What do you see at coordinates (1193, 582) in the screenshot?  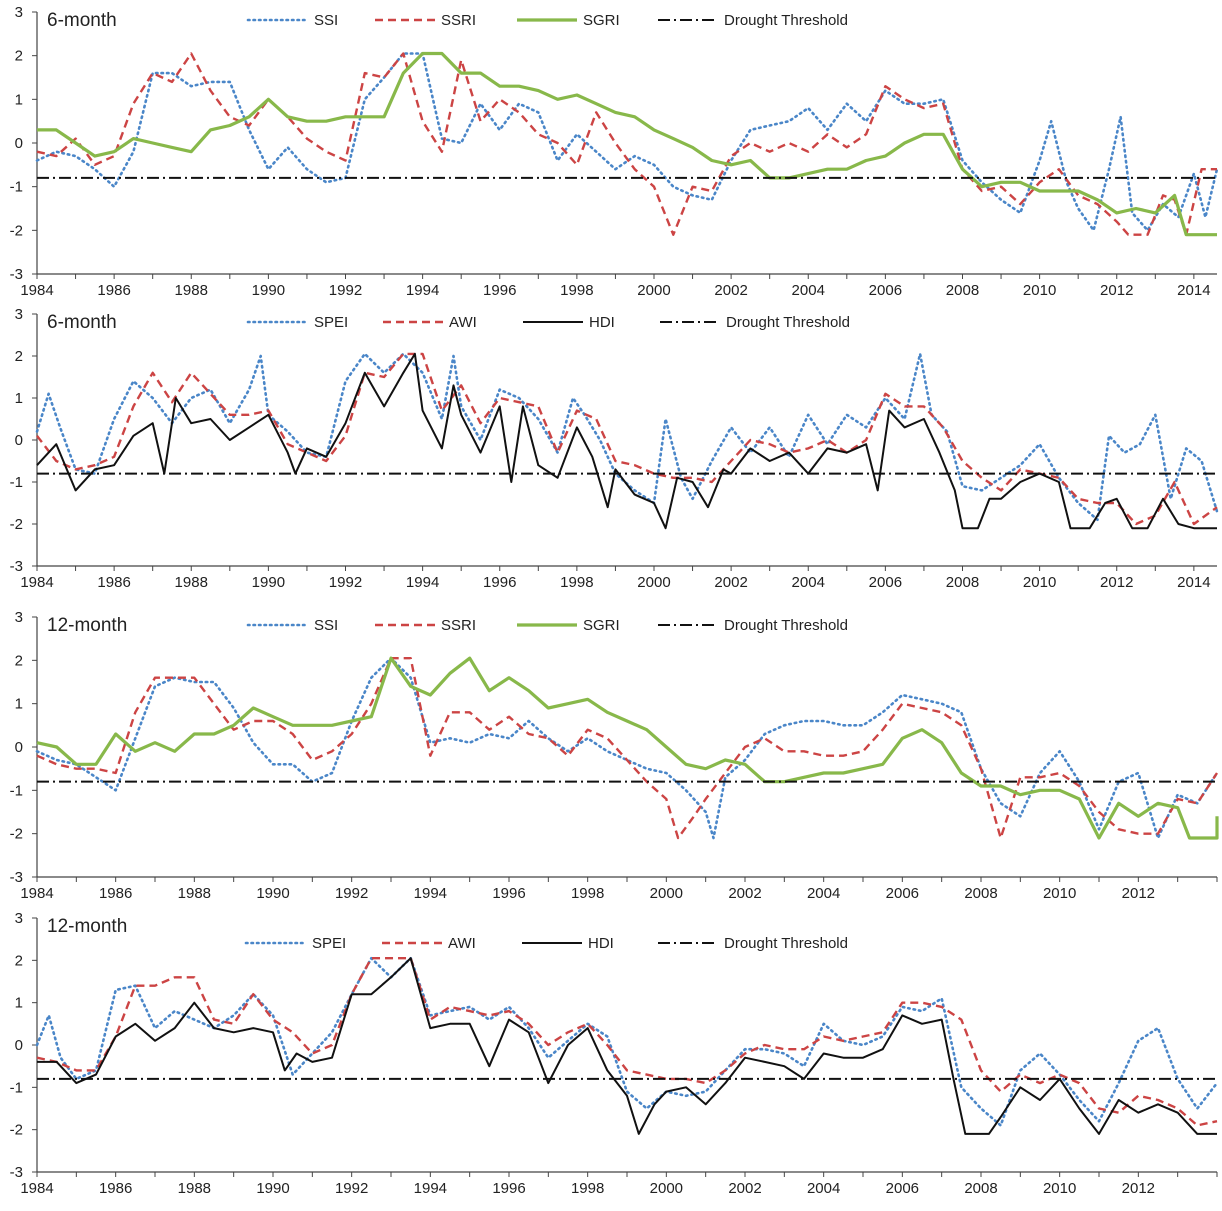 I see `x-tick-label: 2014` at bounding box center [1193, 582].